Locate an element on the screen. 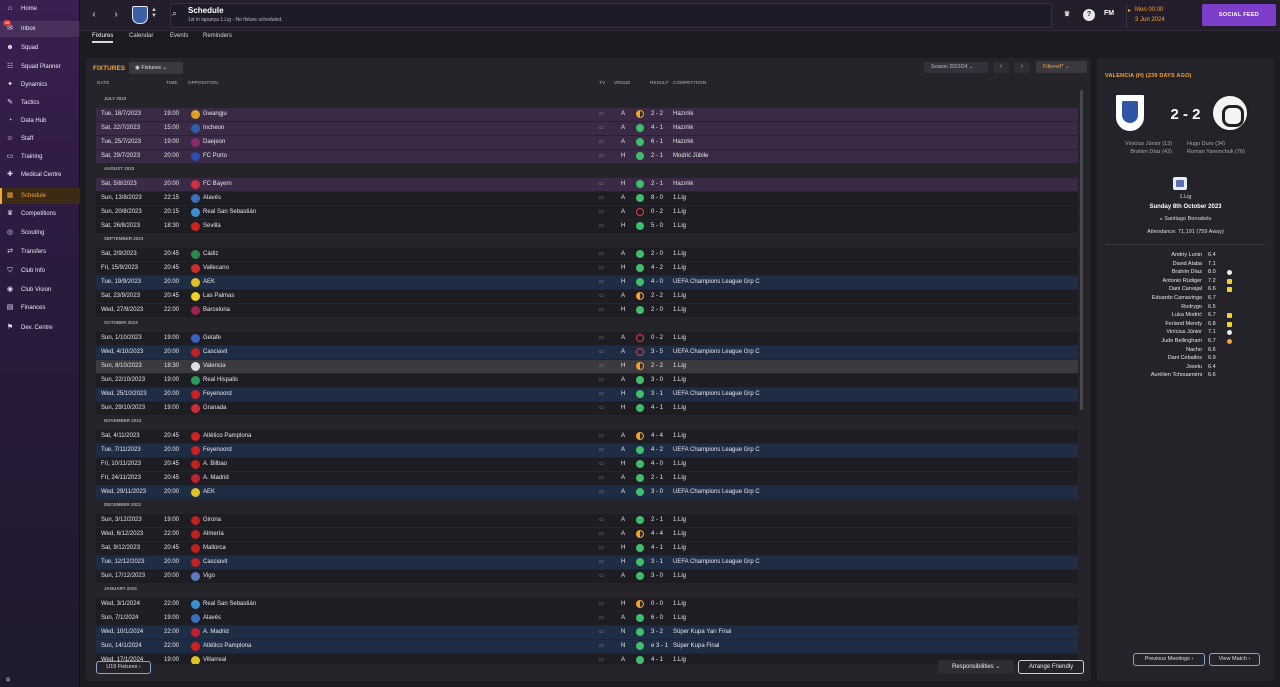 Image resolution: width=1280 pixels, height=687 pixels. fixture-result: 3 - 2 is located at coordinates (657, 632).